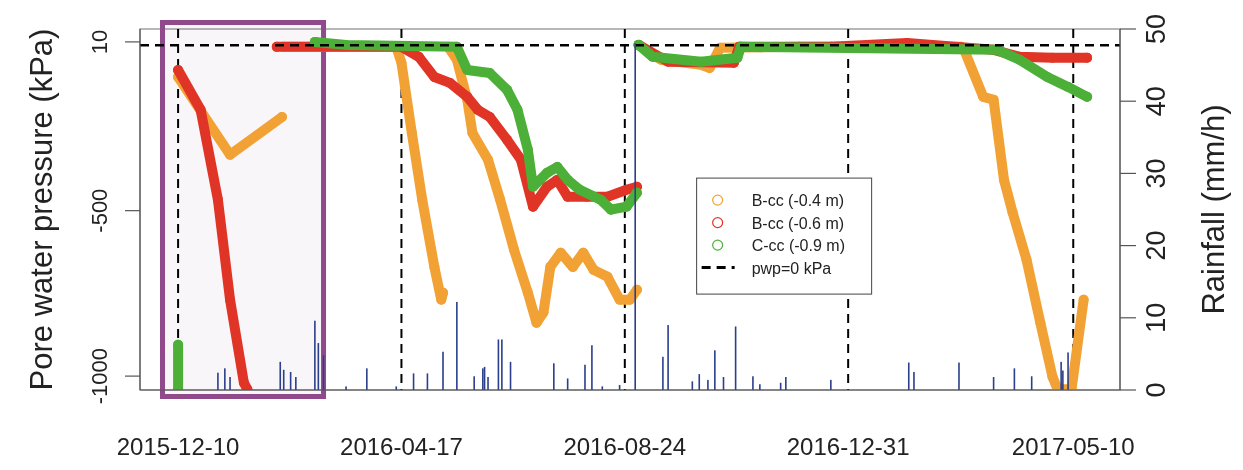 The height and width of the screenshot is (470, 1243). I want to click on x-tick-label: 2016-12-31, so click(848, 446).